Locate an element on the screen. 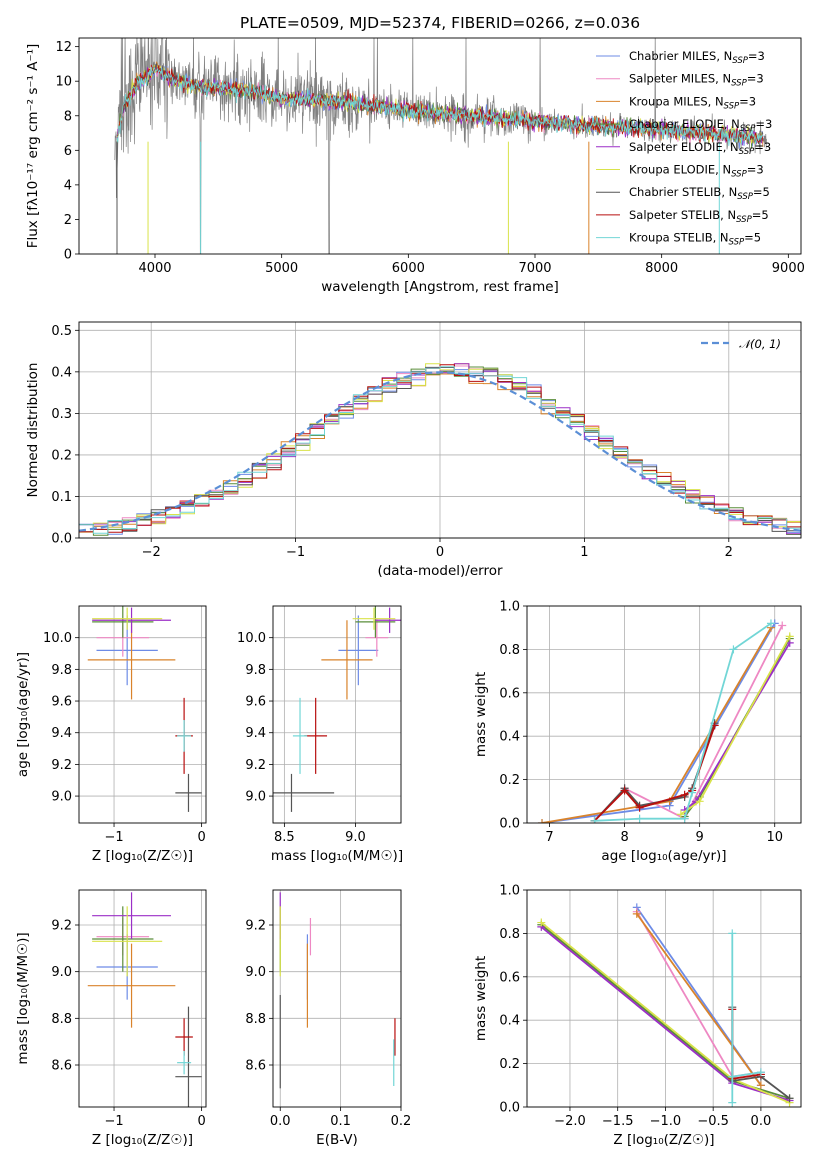  weight-age-ytick-label: 0.2 is located at coordinates (509, 780).